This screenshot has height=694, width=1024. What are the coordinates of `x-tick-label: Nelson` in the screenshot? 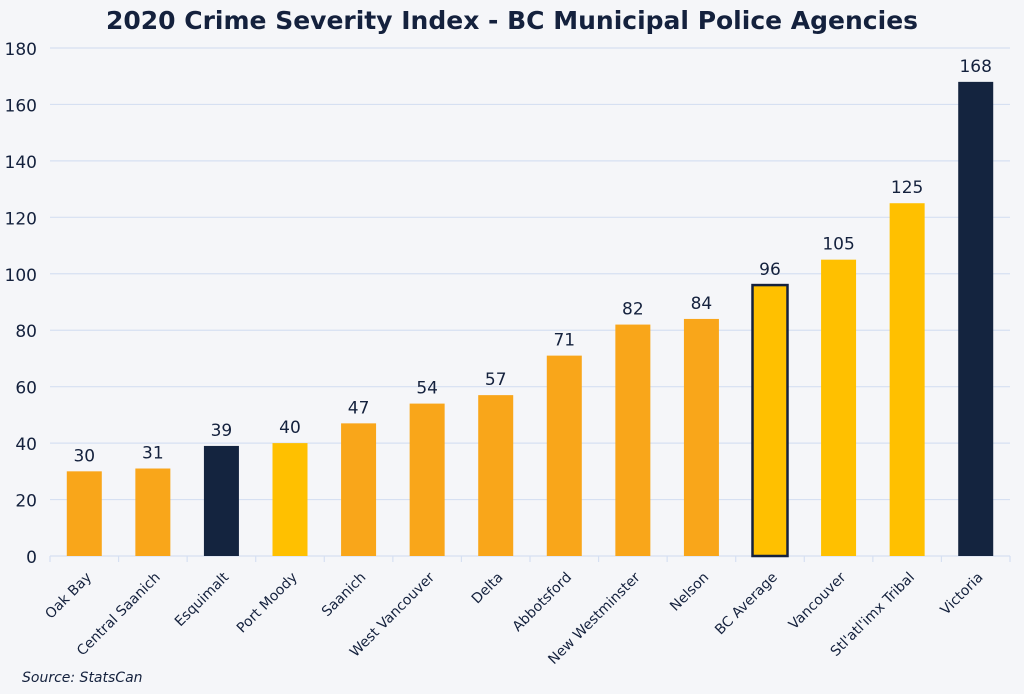 It's located at (689, 592).